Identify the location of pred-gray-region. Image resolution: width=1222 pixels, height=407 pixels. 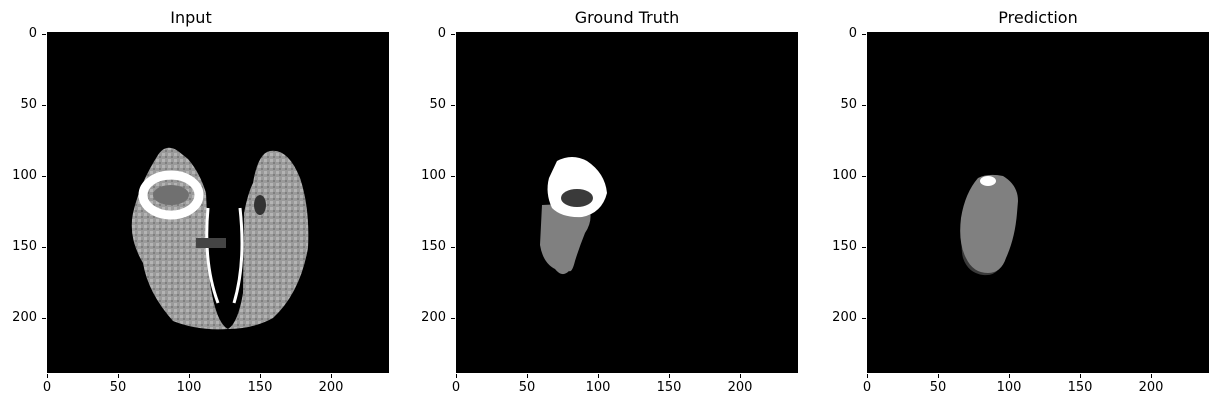
(989, 223).